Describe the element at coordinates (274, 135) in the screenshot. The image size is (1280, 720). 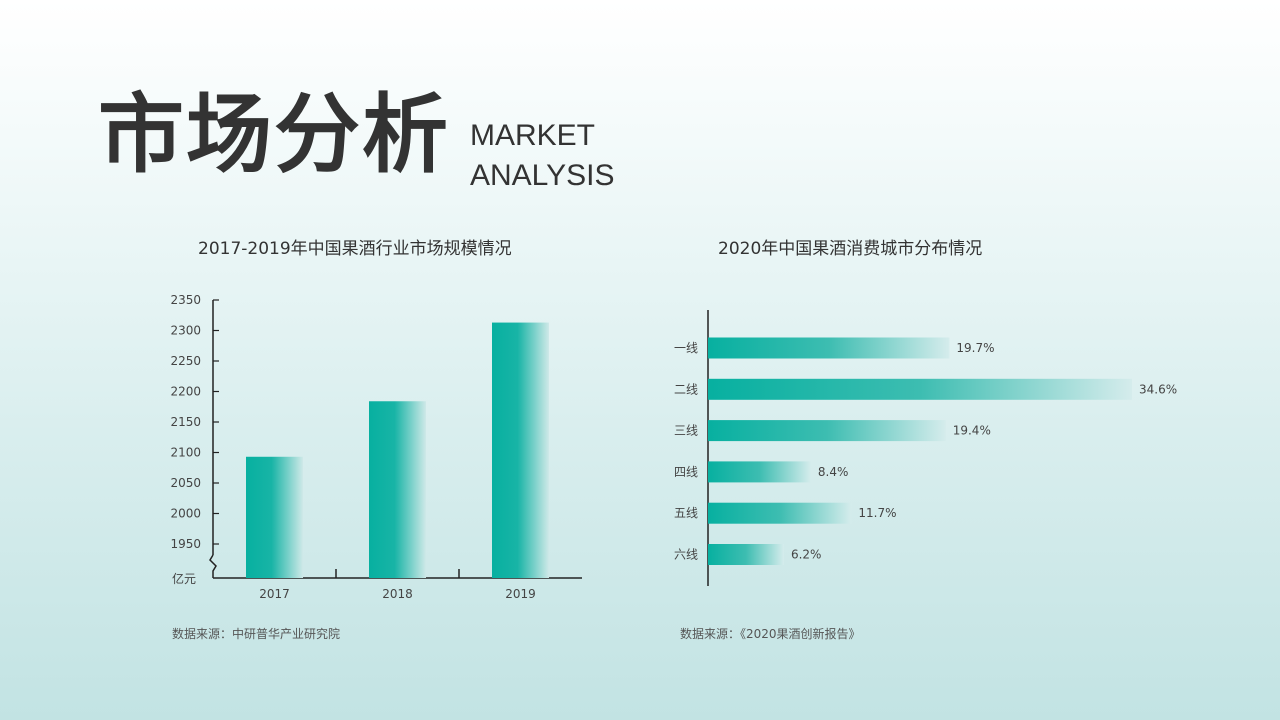
I see `page-title: 市场分析` at that location.